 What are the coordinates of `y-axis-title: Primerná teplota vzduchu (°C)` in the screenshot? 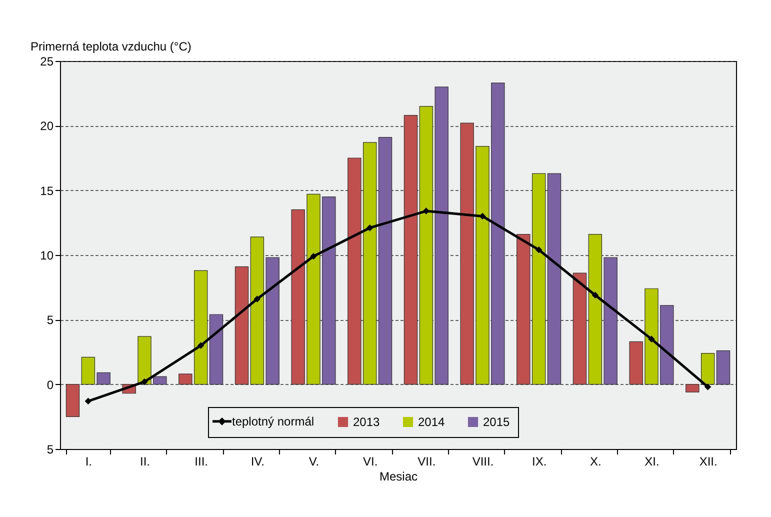 It's located at (111, 47).